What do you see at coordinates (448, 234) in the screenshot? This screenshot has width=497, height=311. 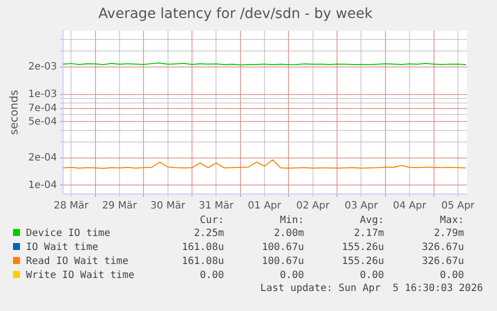 I see `text: 2.79m` at bounding box center [448, 234].